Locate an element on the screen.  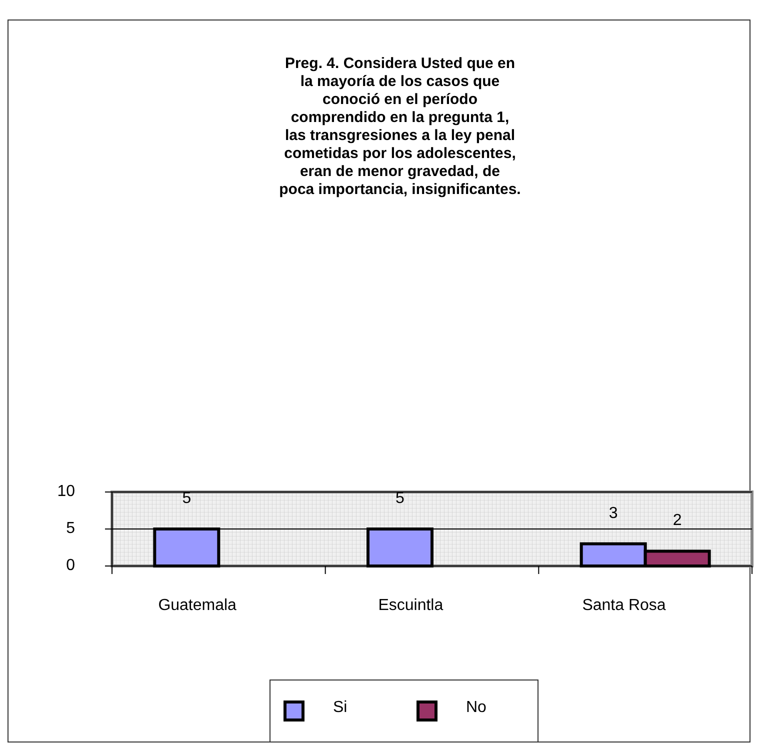
chart-title: Preg. 4. Considera Usted que en la mayoría de los casos que conoció en el período comprendido en la pregunta 1, las transgresiones a la ley penal cometidas por los adolescentes, eran de menor gravedad, de poca importancia, insignificantes. is located at coordinates (400, 126).